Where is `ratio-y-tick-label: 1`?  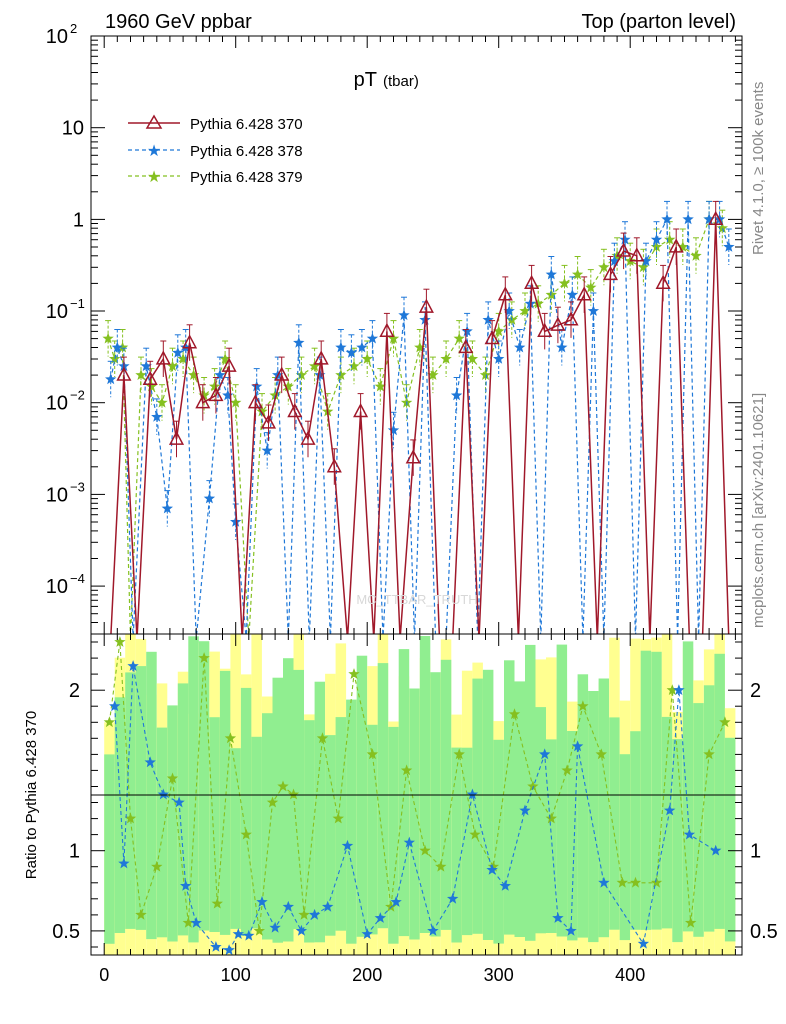 ratio-y-tick-label: 1 is located at coordinates (74, 852).